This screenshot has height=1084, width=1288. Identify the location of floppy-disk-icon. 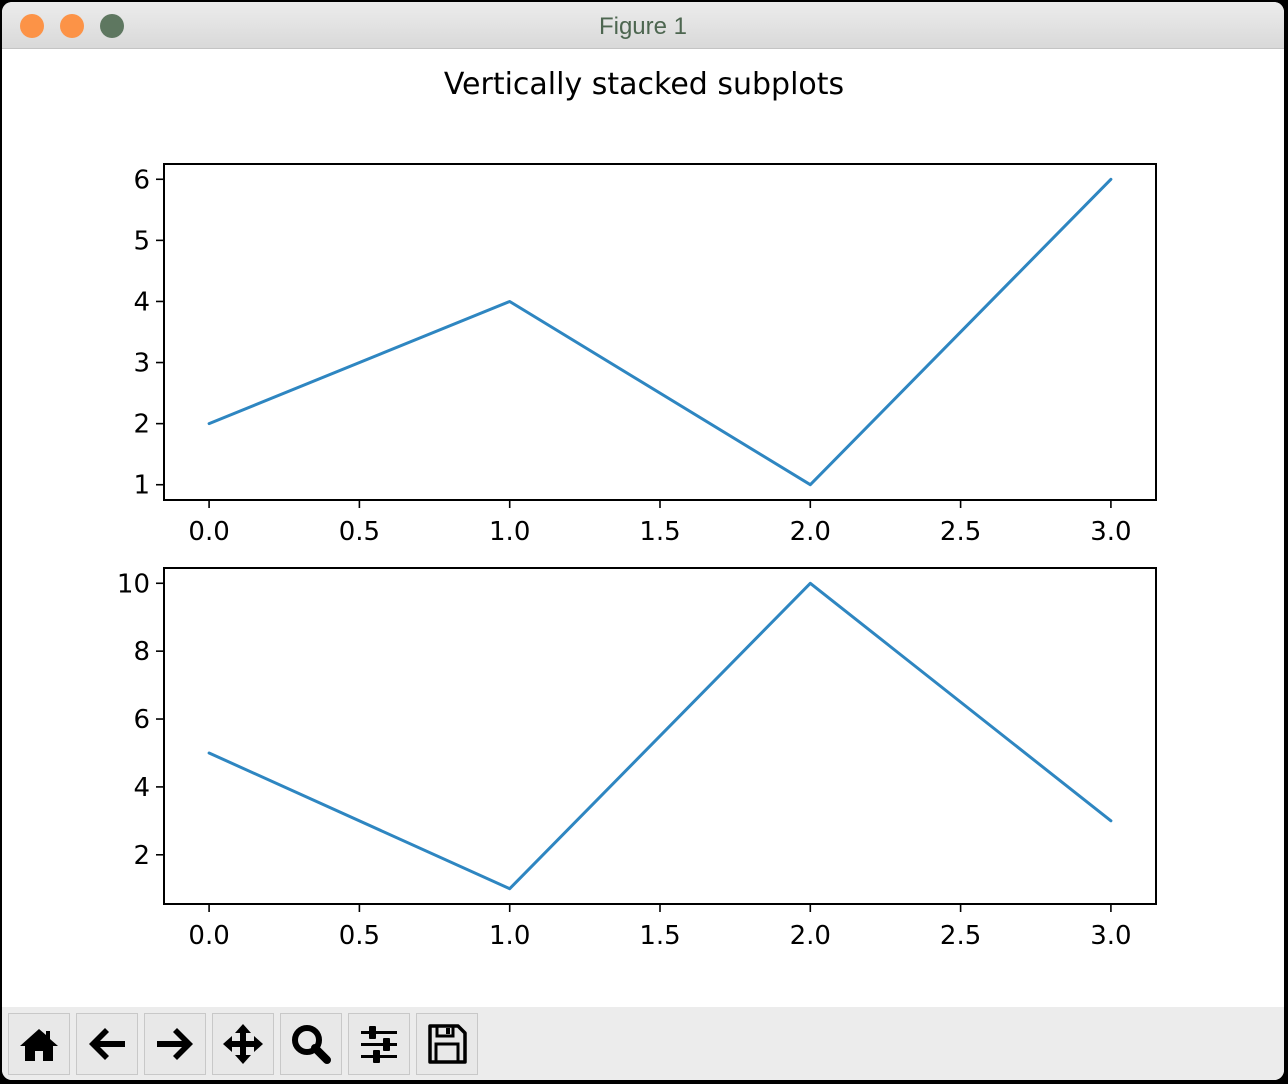
(447, 1044).